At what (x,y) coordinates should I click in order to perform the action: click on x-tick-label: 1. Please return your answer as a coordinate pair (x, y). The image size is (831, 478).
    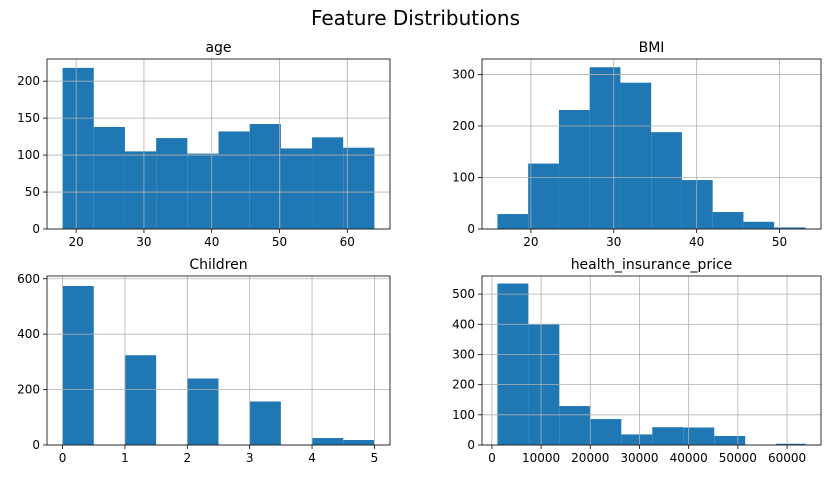
    Looking at the image, I should click on (125, 458).